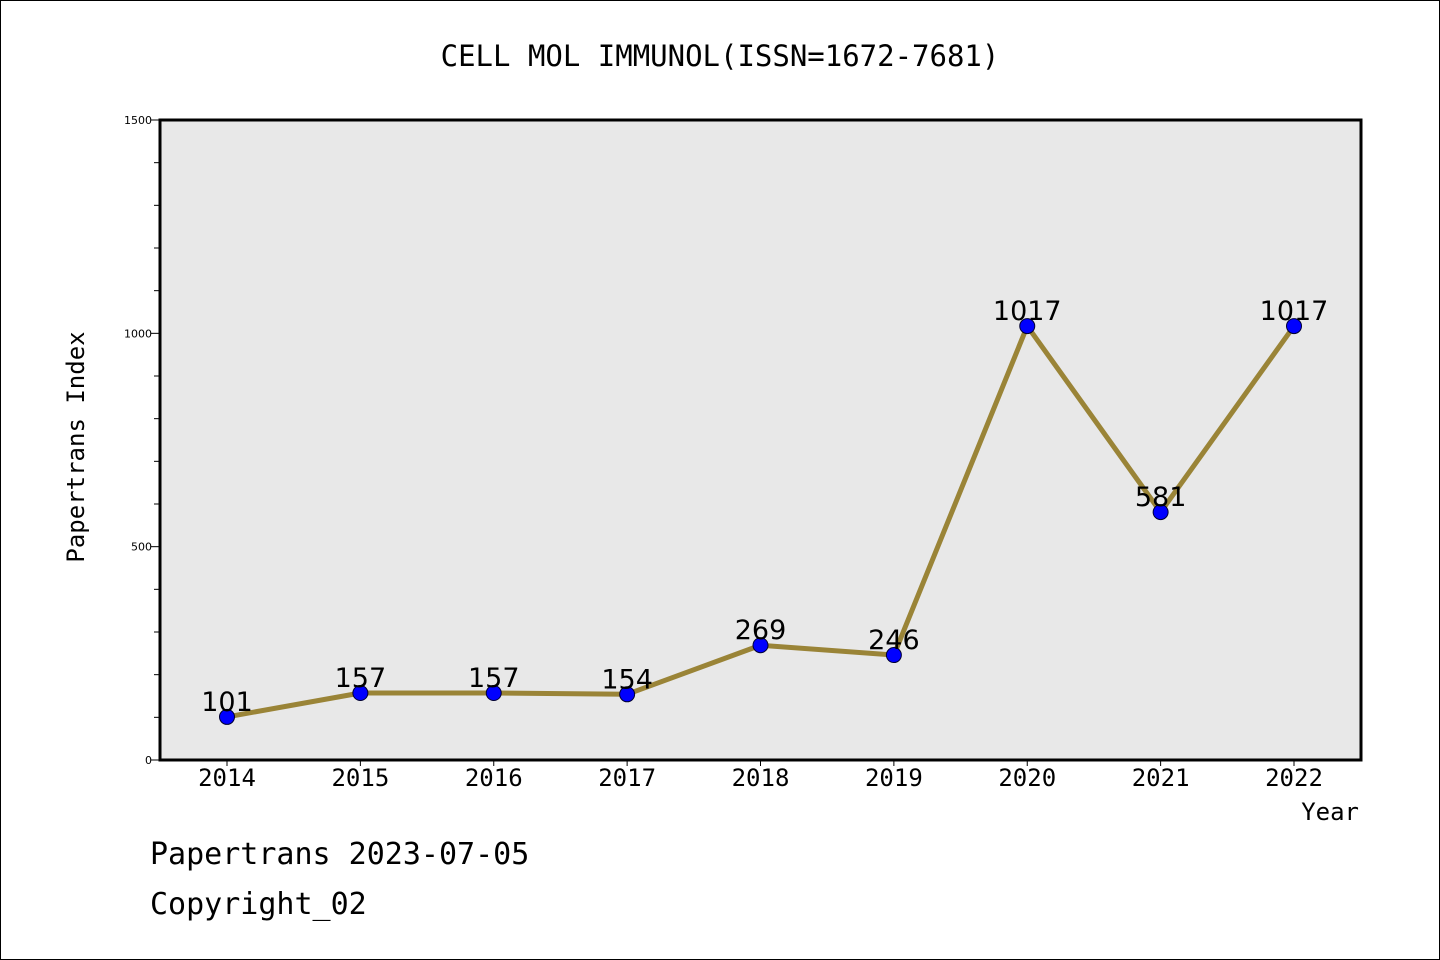 Image resolution: width=1440 pixels, height=960 pixels. Describe the element at coordinates (227, 702) in the screenshot. I see `data-label: 101` at that location.